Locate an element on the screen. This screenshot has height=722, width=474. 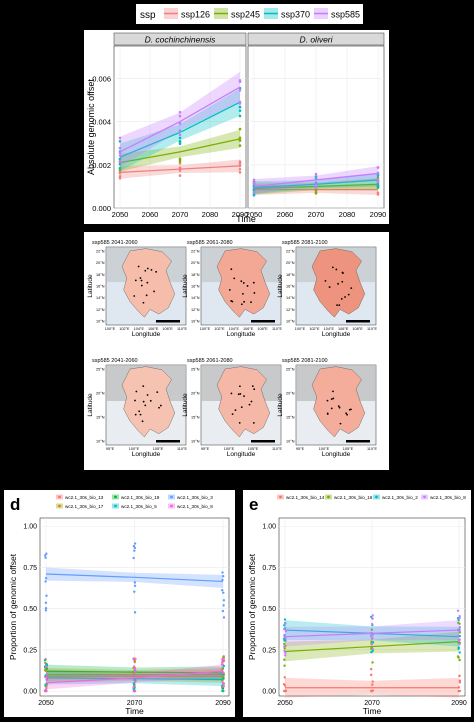
legend-dot-wc2.1_30s_bio_3 is located at coordinates (171, 497).